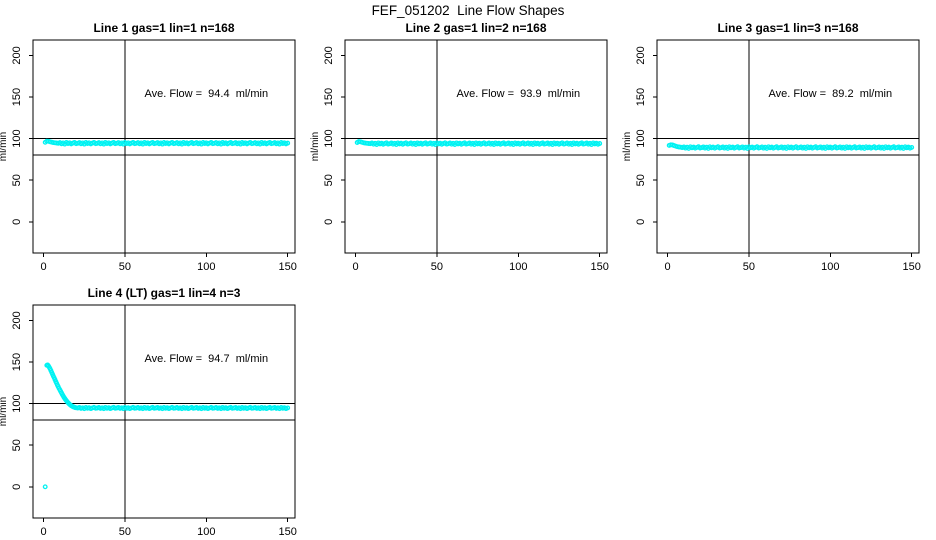 This screenshot has width=936, height=540. Describe the element at coordinates (787, 28) in the screenshot. I see `panel-title: Line 3 gas=1 lin=3 n=168` at that location.